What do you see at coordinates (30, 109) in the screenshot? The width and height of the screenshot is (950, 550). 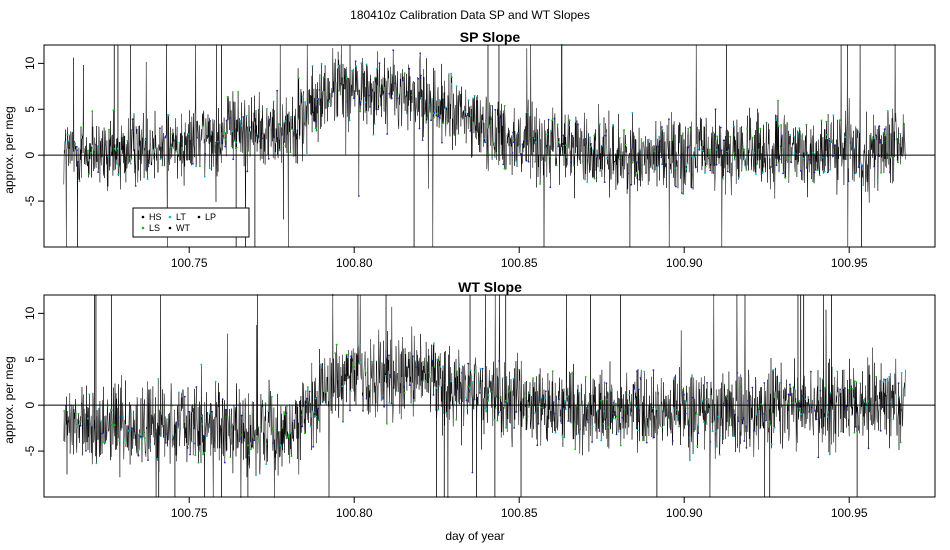 I see `y-tick-label: 5` at bounding box center [30, 109].